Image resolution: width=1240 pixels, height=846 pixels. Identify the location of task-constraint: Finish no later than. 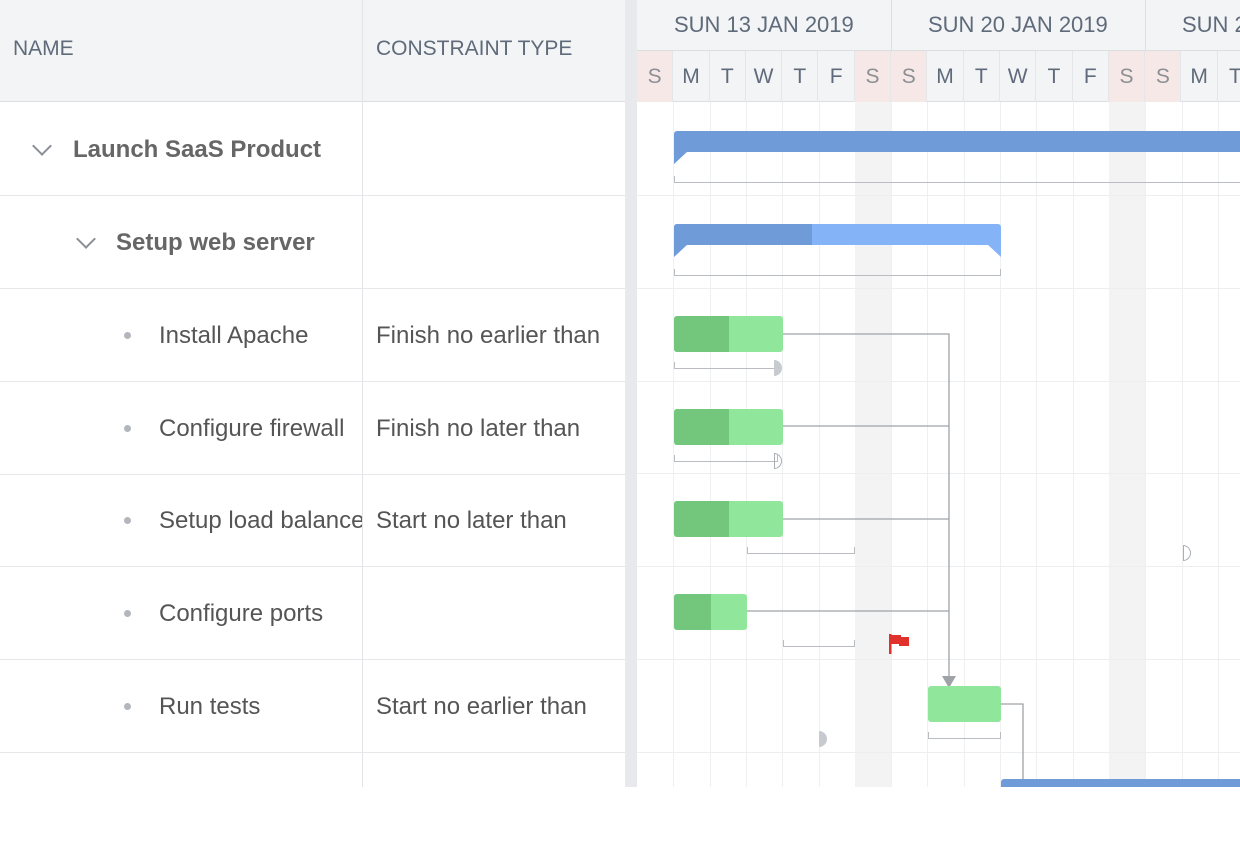
(478, 428).